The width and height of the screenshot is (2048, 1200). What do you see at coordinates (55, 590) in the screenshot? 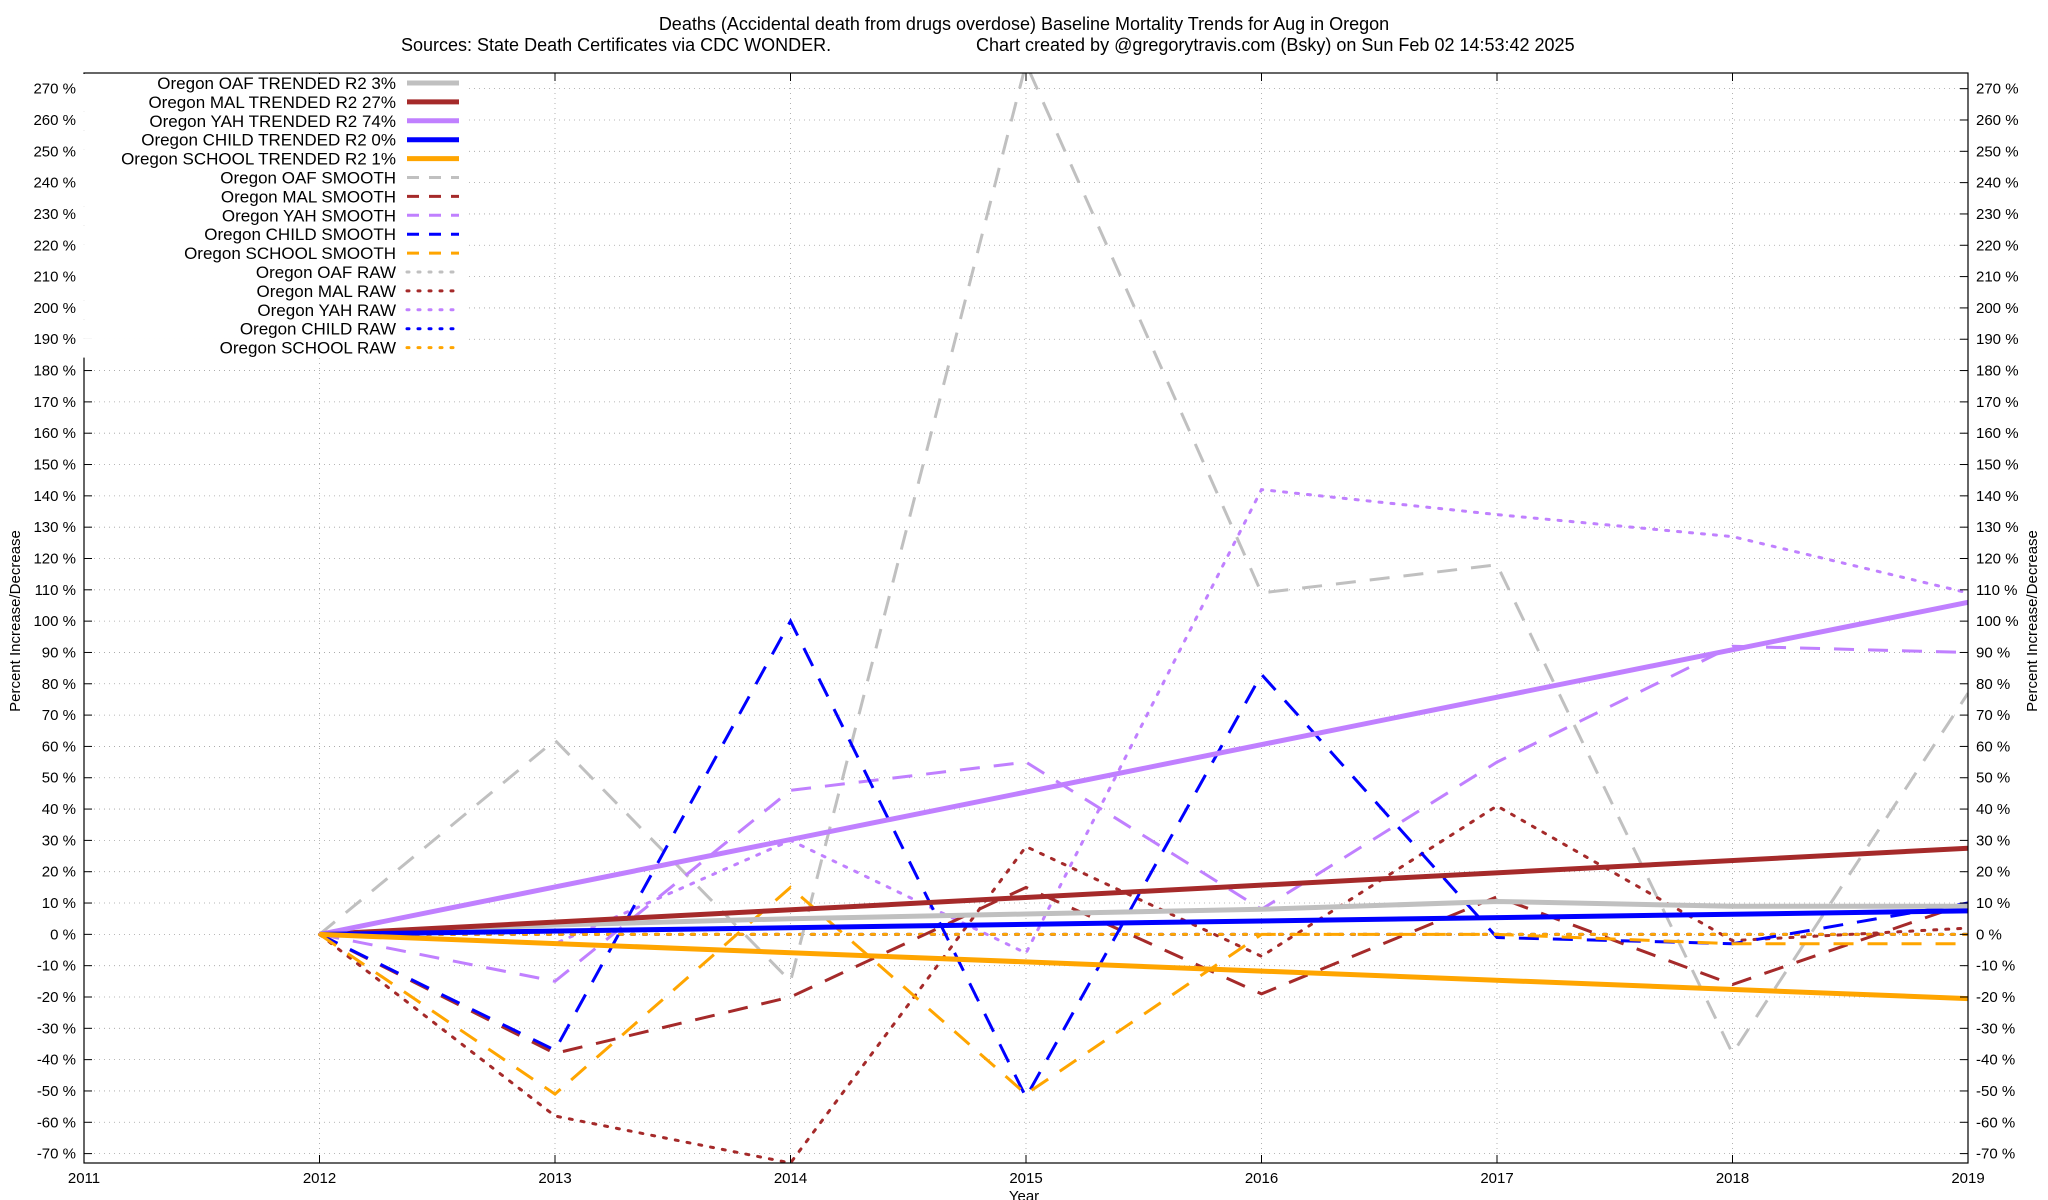
I see `y-tick-label-left: 110 %` at bounding box center [55, 590].